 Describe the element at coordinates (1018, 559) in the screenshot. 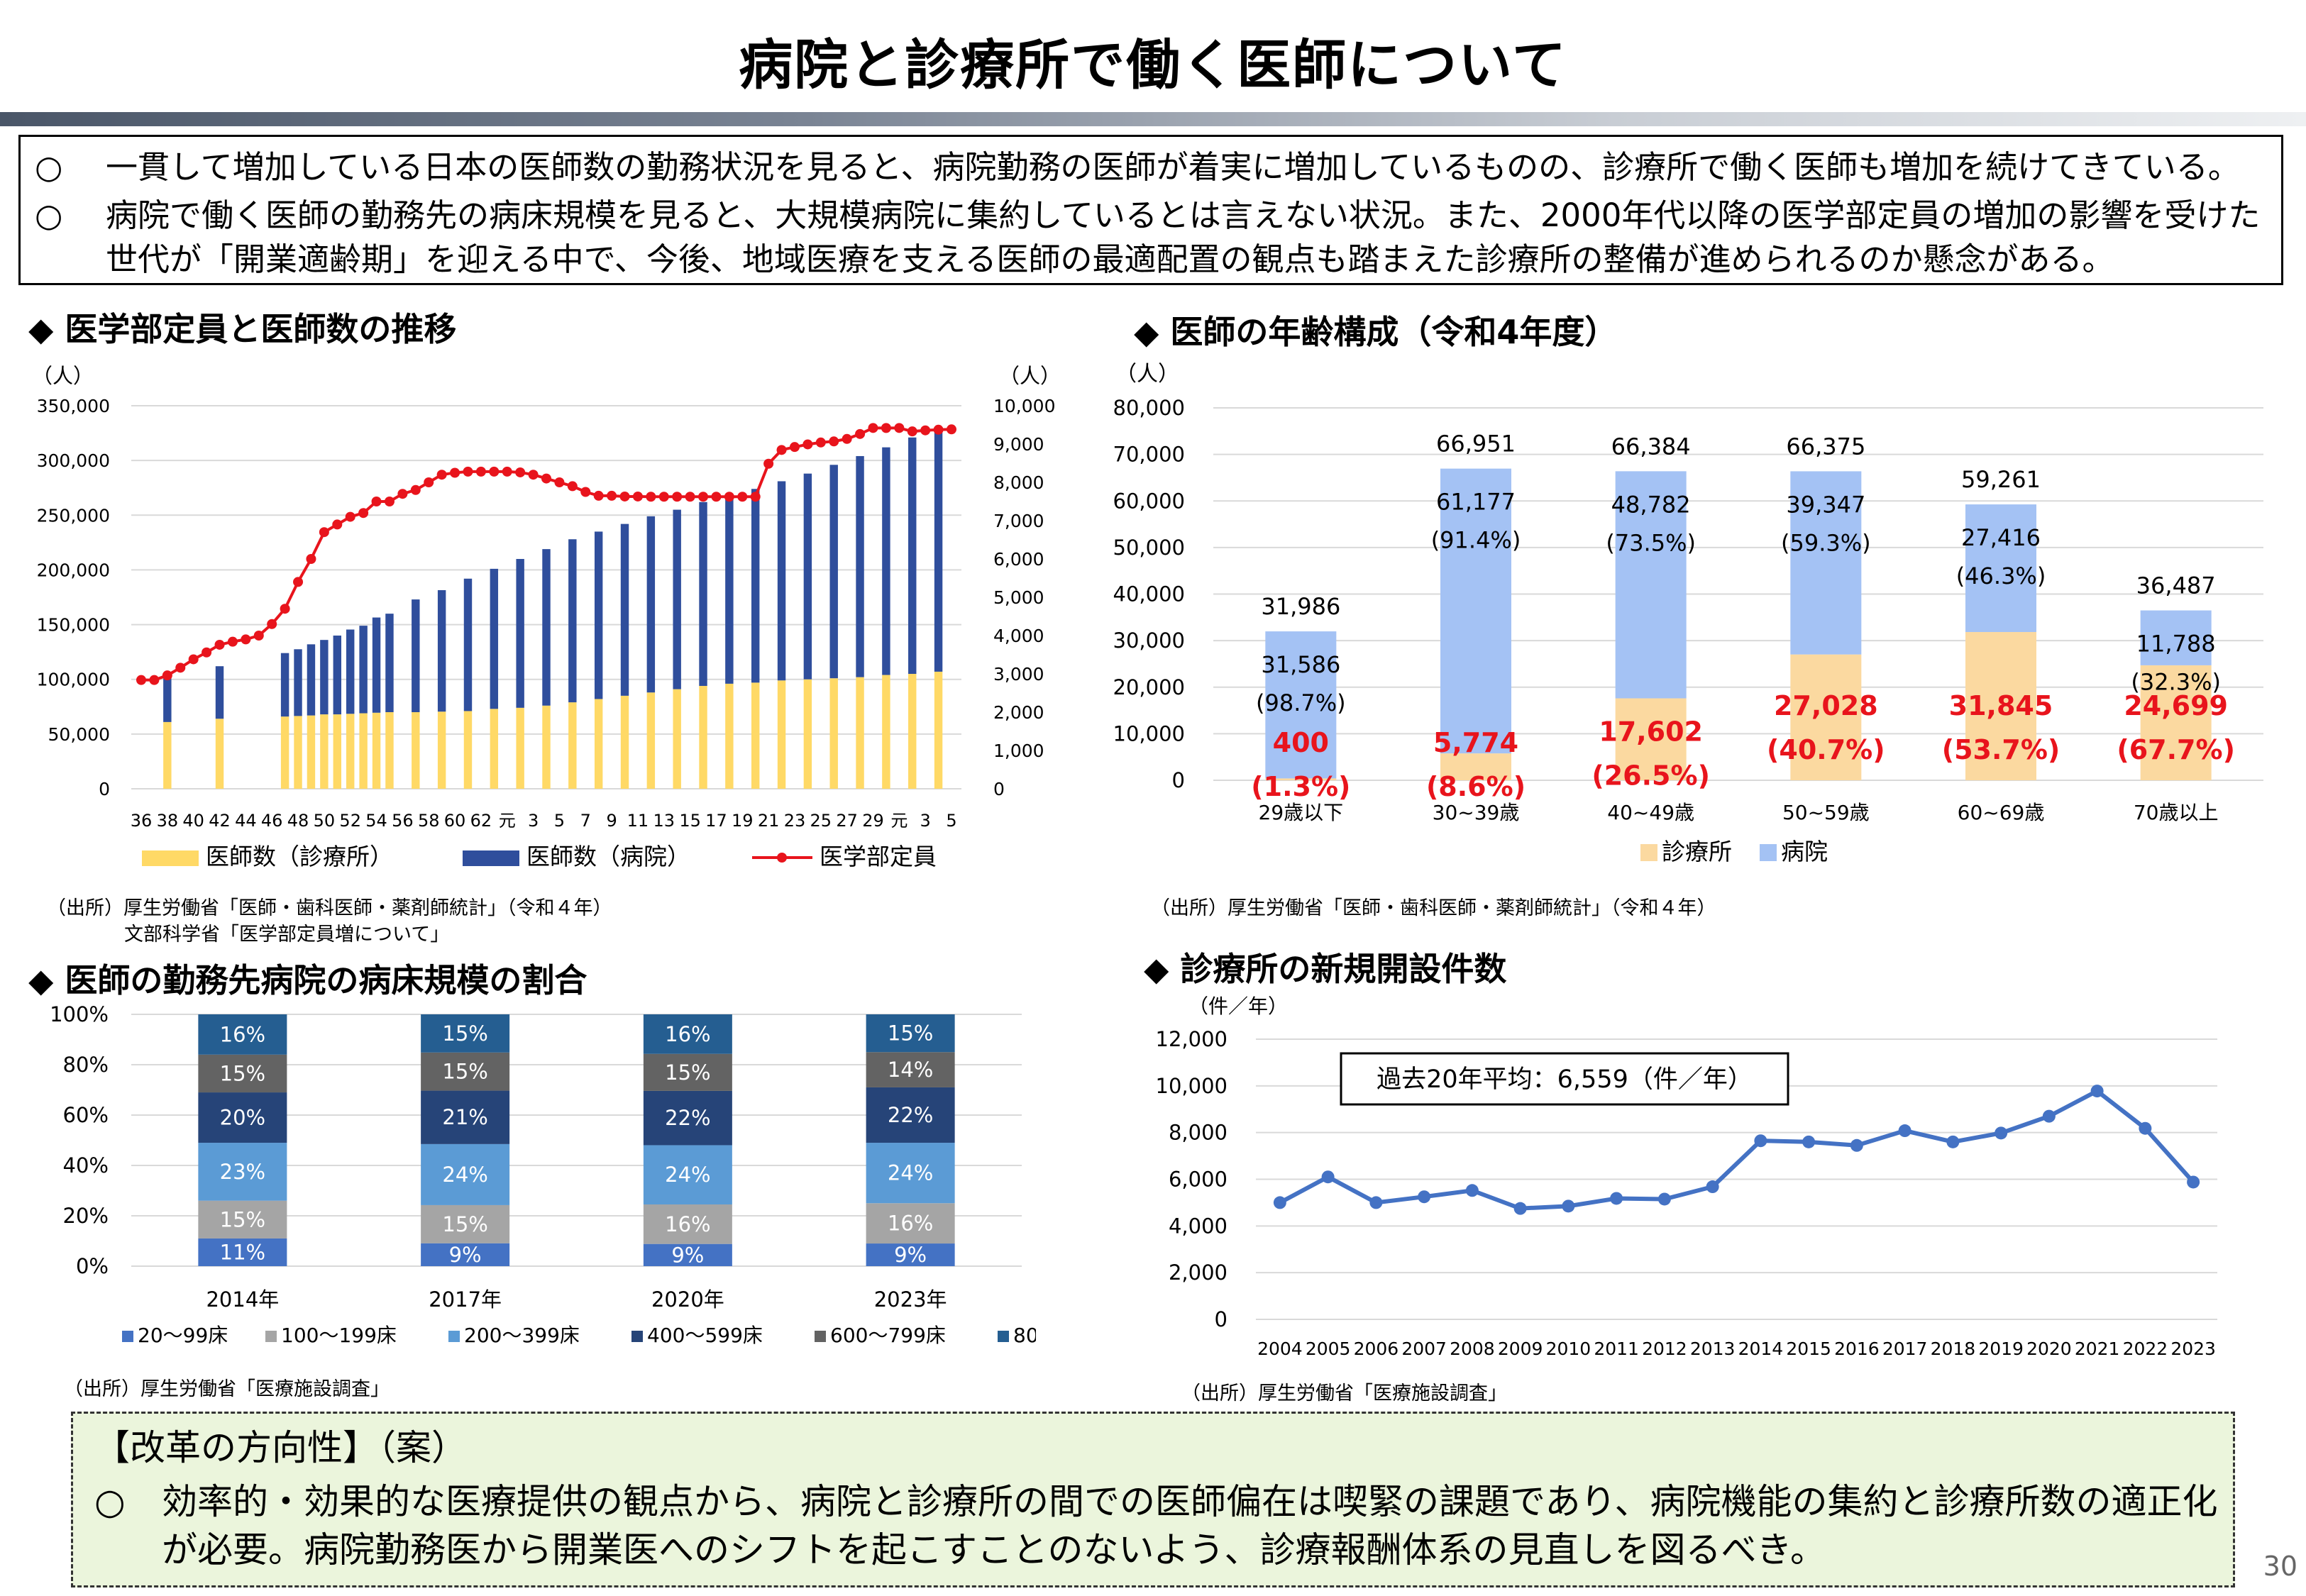

I see `chart1-right-tick-label: 6,000` at that location.